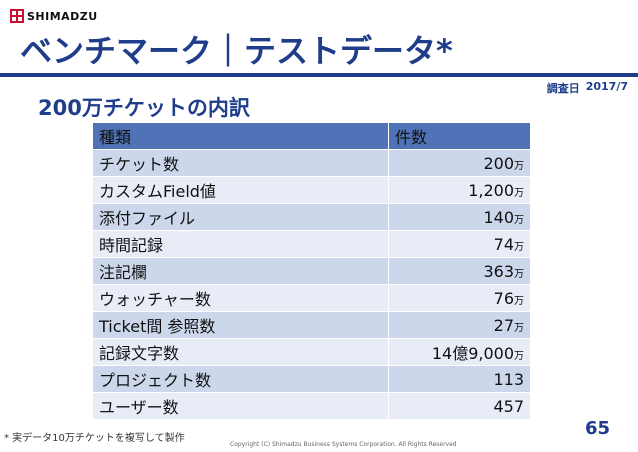 The width and height of the screenshot is (638, 452). Describe the element at coordinates (498, 217) in the screenshot. I see `row-value-number: 140` at that location.